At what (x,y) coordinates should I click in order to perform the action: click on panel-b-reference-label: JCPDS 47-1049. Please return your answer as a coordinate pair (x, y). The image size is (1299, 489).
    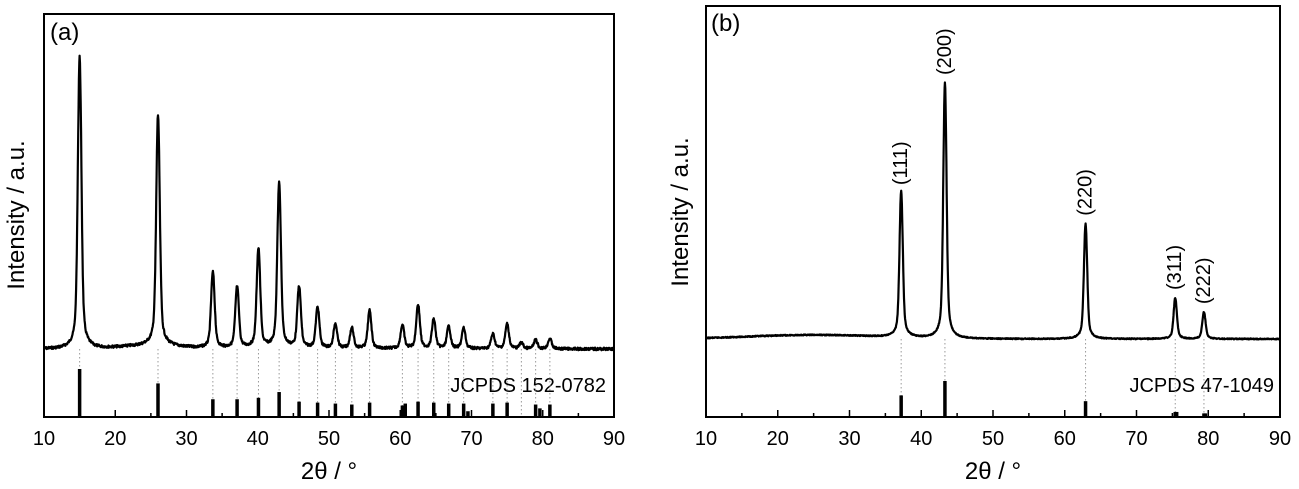
    Looking at the image, I should click on (1201, 386).